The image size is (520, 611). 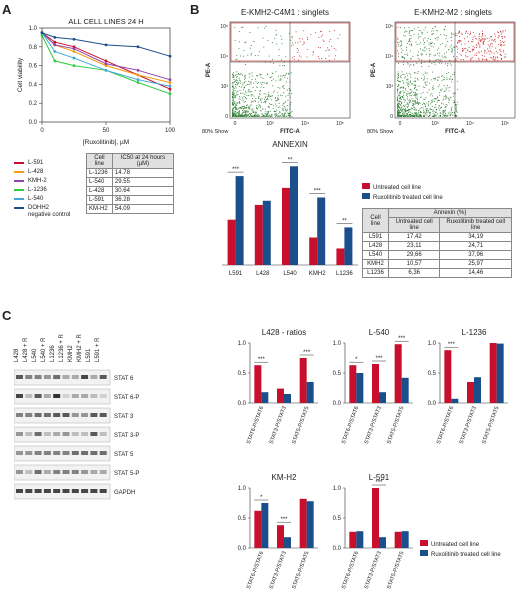 I want to click on chart-a-series-line, so click(x=106, y=65).